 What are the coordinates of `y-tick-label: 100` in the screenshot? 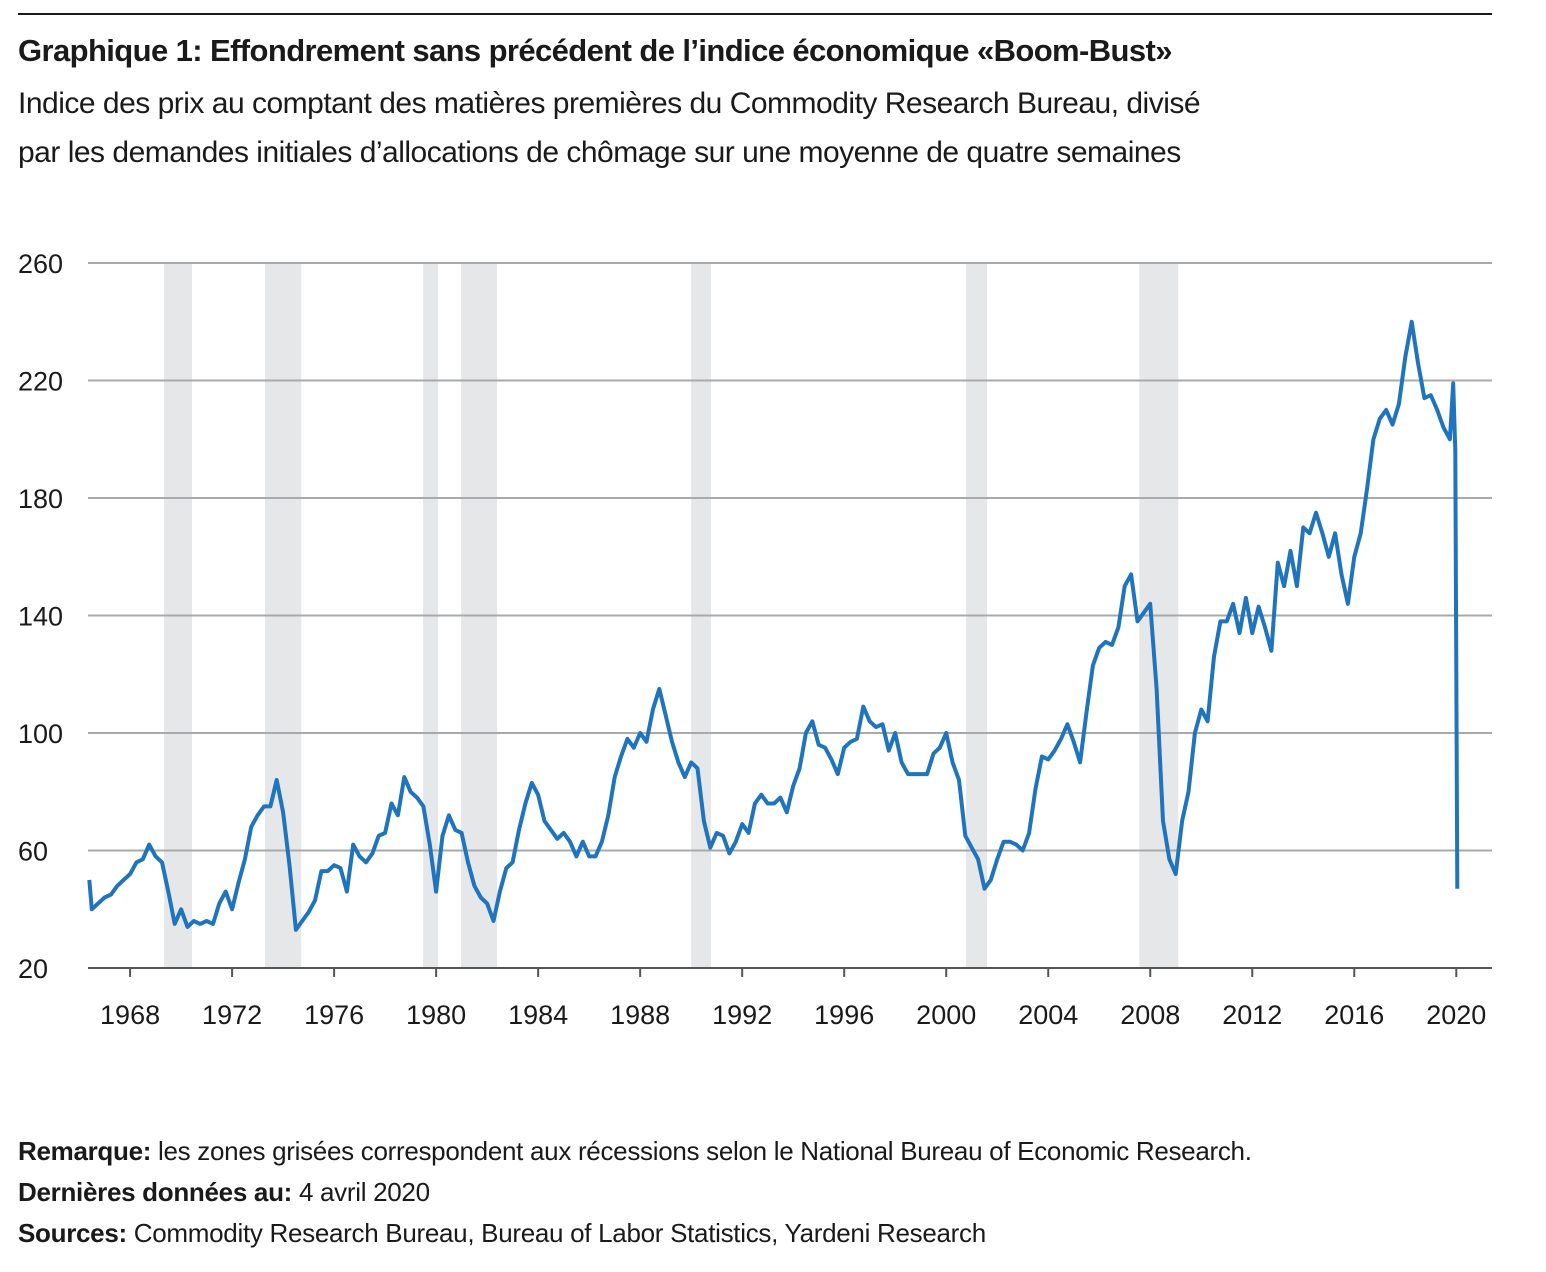 It's located at (40, 734).